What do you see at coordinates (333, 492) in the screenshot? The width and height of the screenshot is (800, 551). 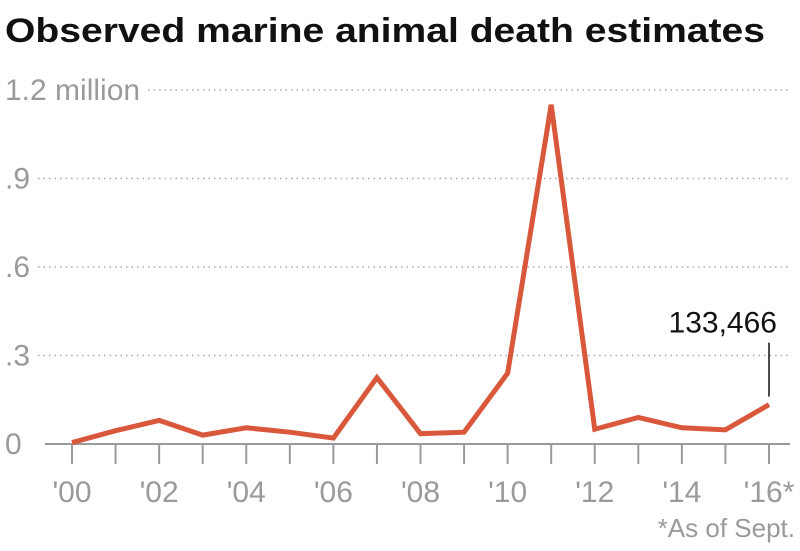 I see `x-tick-label: '06` at bounding box center [333, 492].